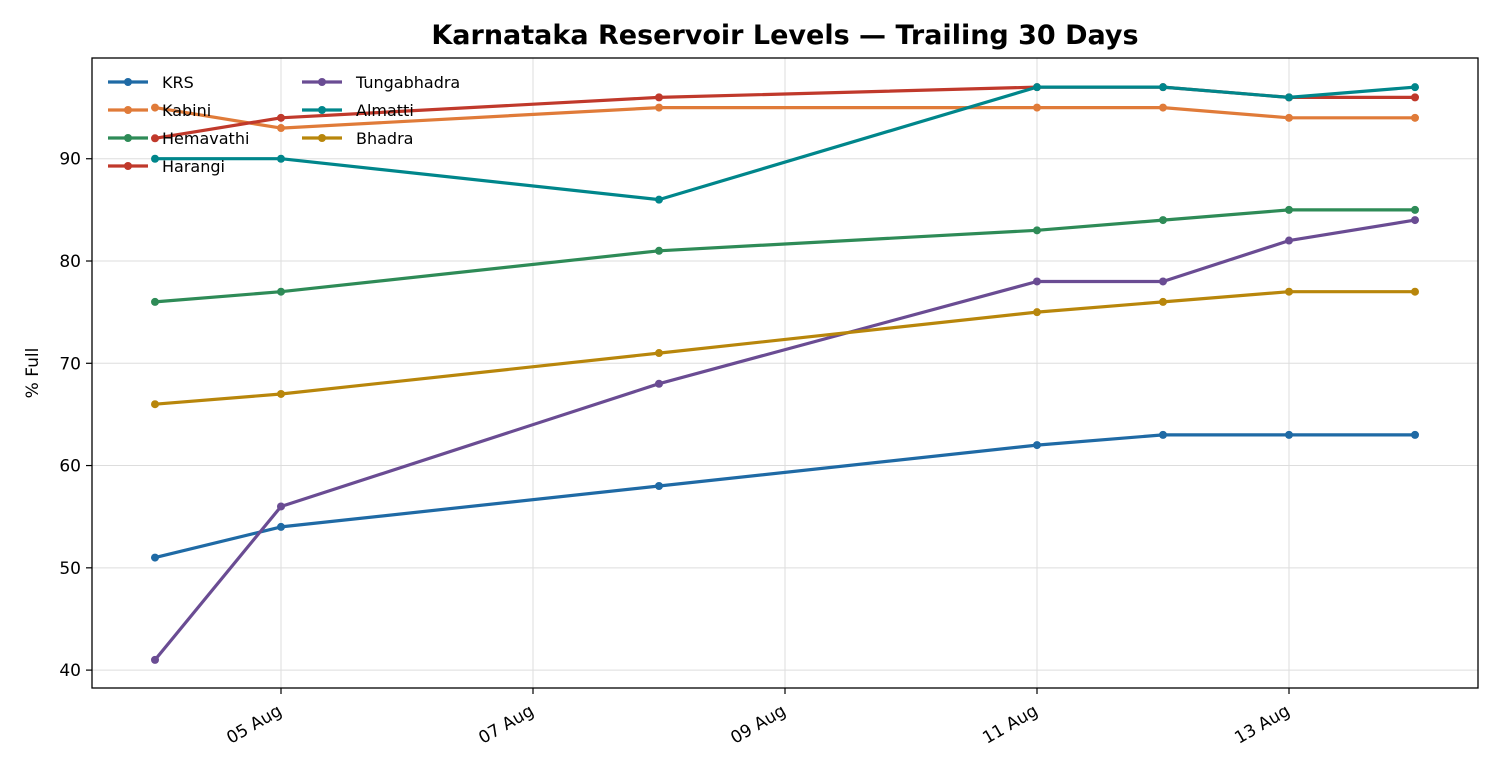 The width and height of the screenshot is (1500, 780). What do you see at coordinates (1262, 724) in the screenshot?
I see `x-tick-label: 13 Aug` at bounding box center [1262, 724].